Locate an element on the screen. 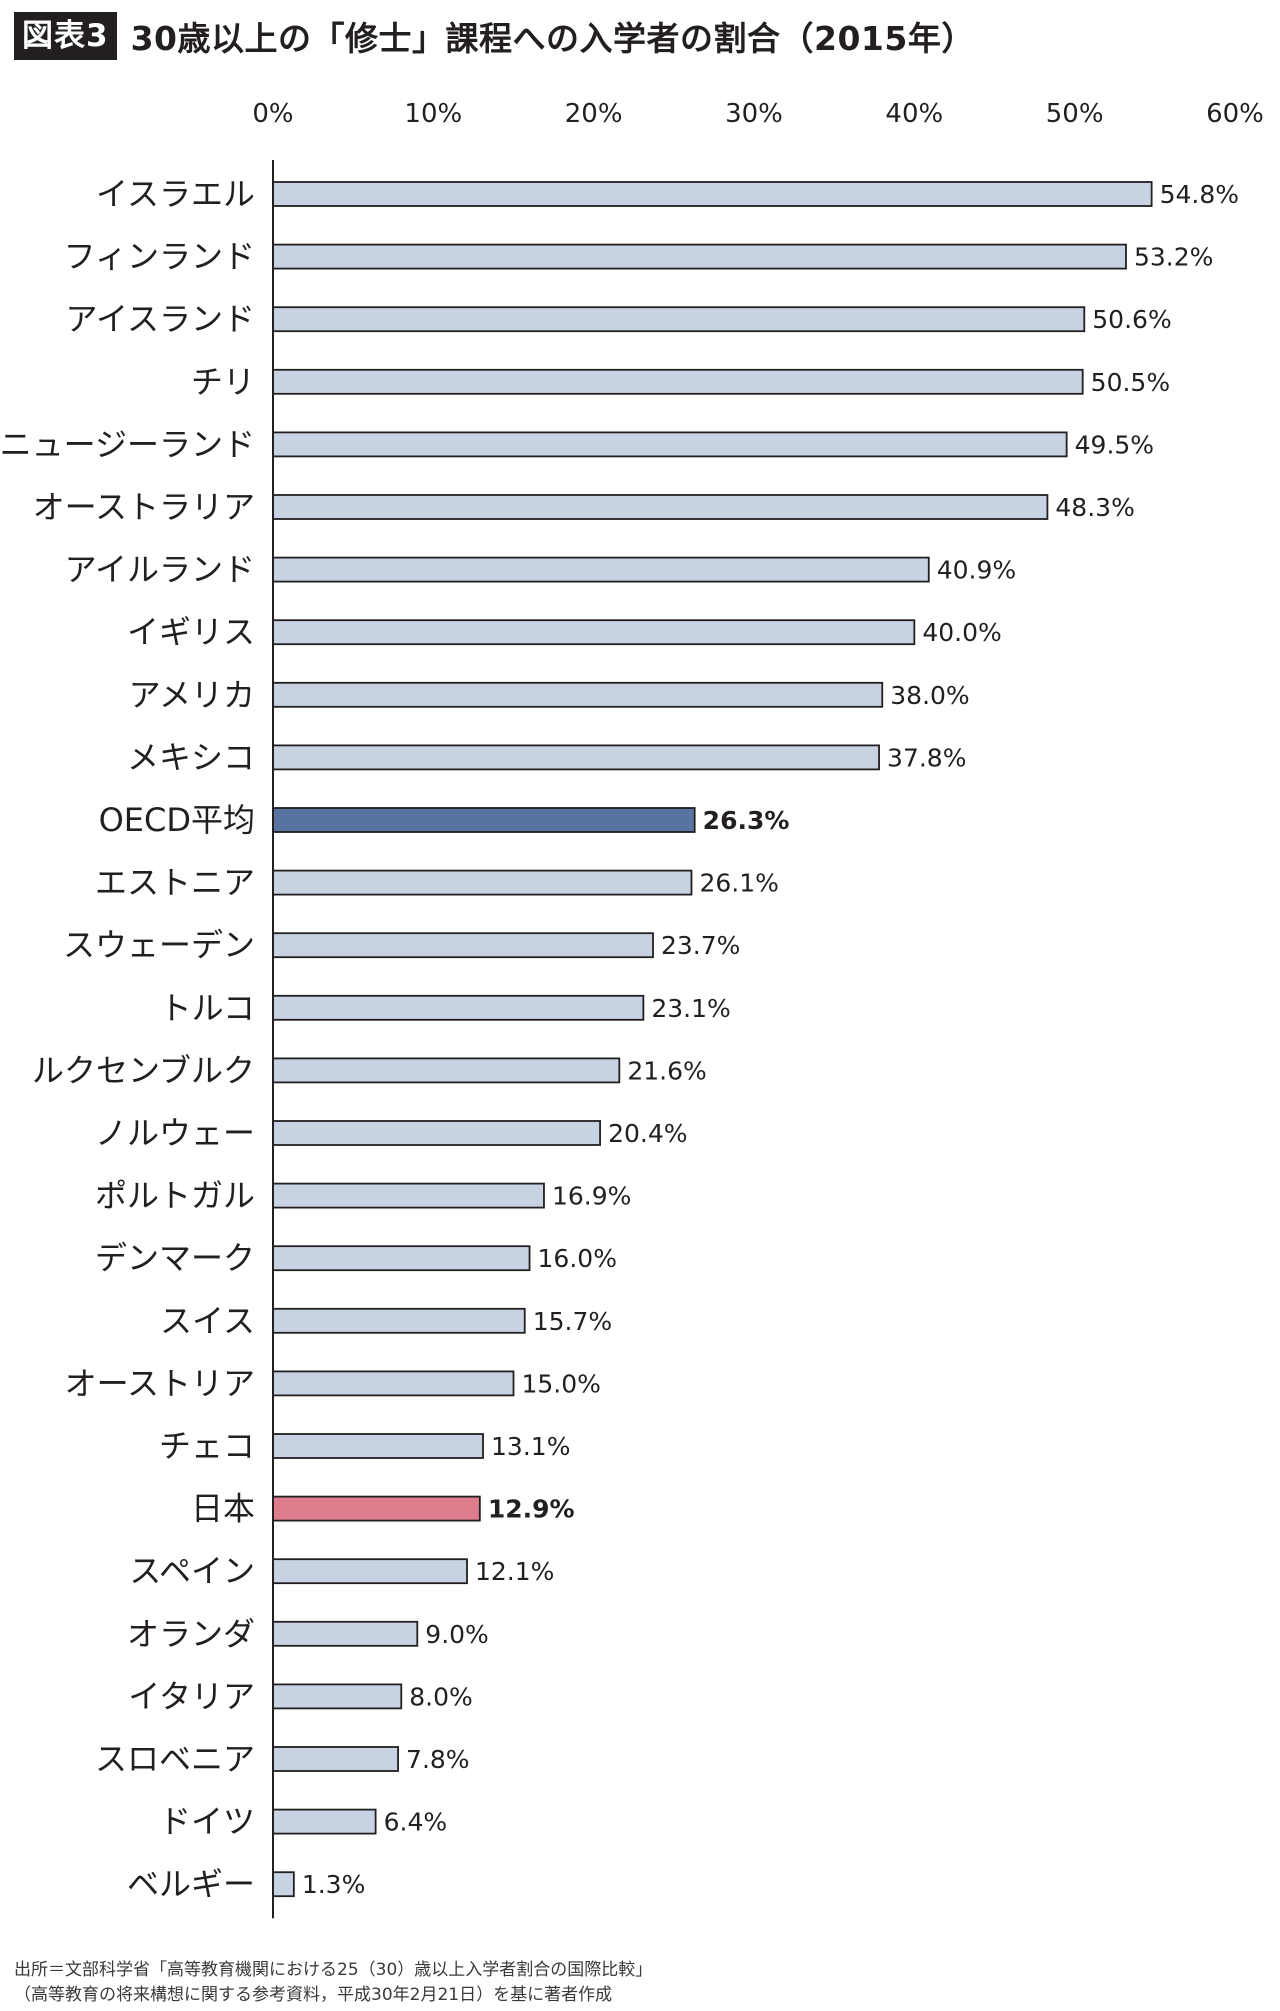 The height and width of the screenshot is (2011, 1280). value-label: 53.2% is located at coordinates (1173, 257).